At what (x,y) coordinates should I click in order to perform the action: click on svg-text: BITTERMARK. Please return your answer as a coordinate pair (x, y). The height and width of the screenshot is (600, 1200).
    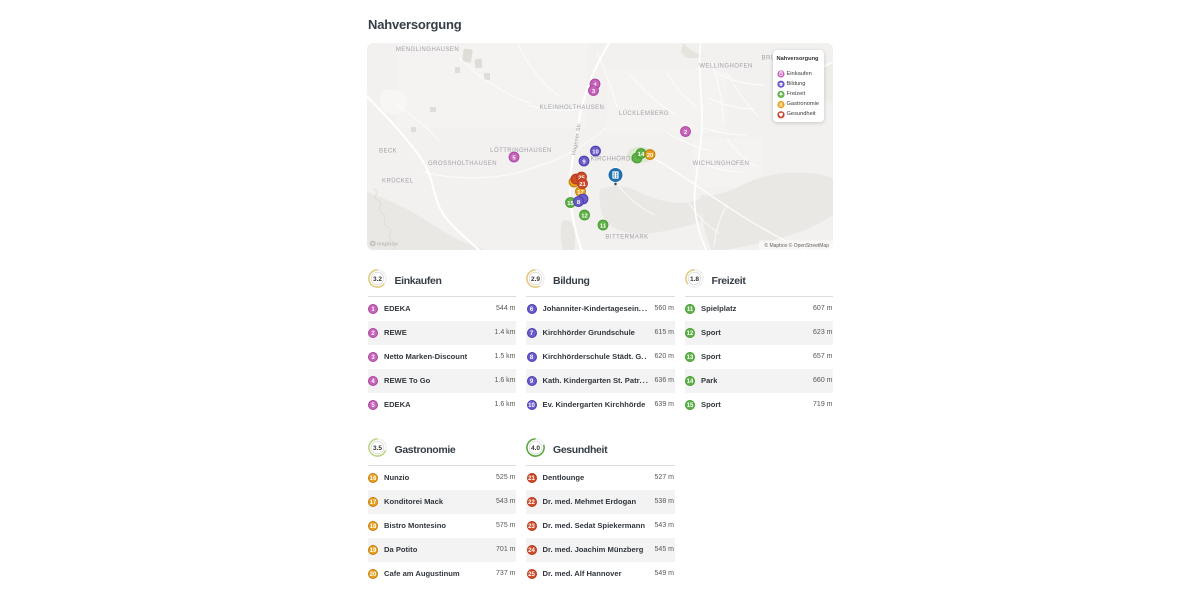
    Looking at the image, I should click on (626, 238).